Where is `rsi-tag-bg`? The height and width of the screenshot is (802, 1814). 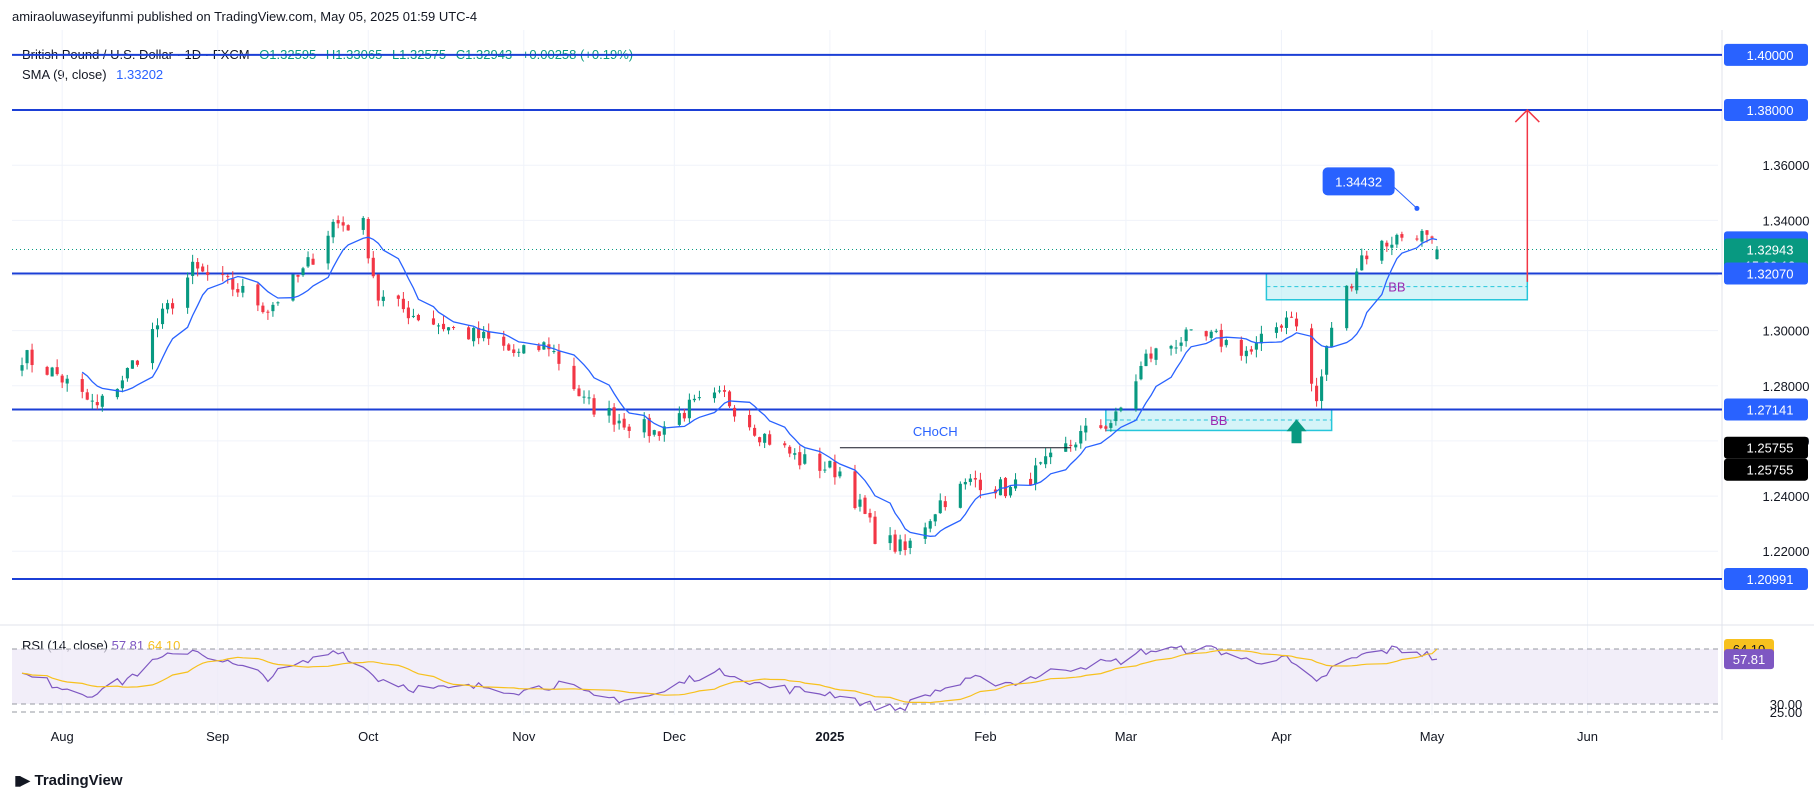 rsi-tag-bg is located at coordinates (1749, 659).